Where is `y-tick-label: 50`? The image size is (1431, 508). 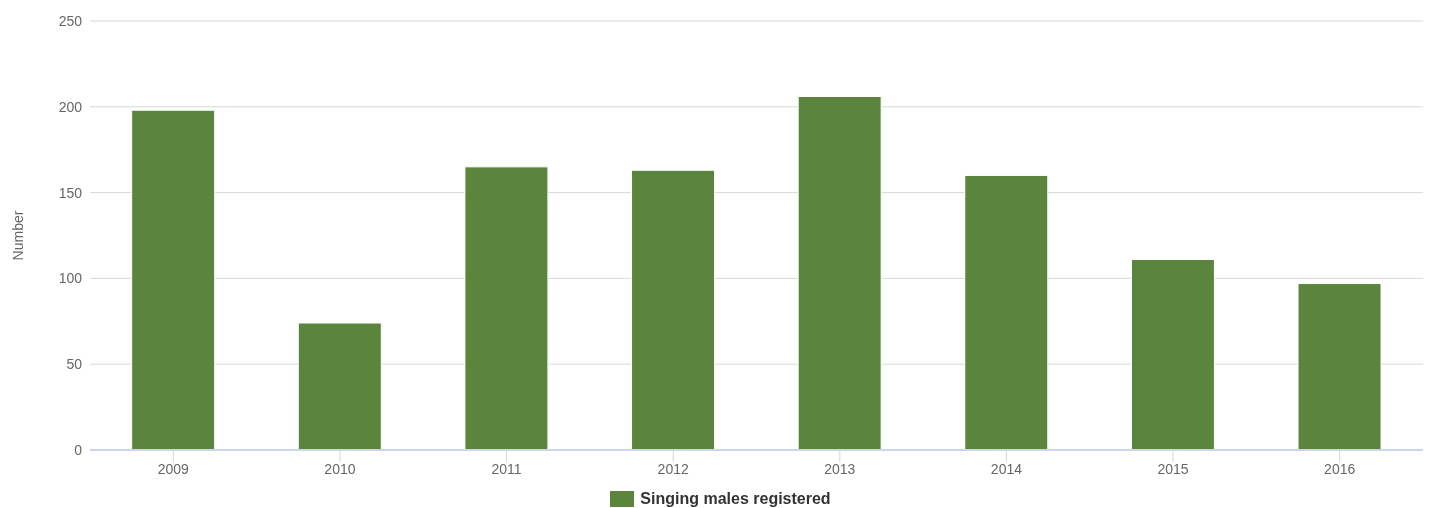
y-tick-label: 50 is located at coordinates (74, 364).